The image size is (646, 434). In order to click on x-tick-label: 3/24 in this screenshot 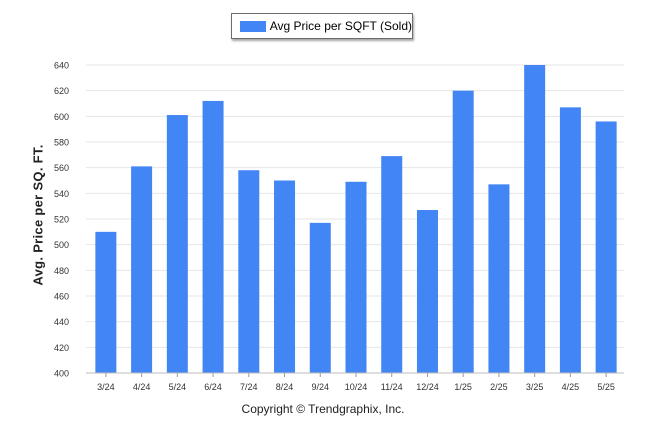, I will do `click(106, 387)`.